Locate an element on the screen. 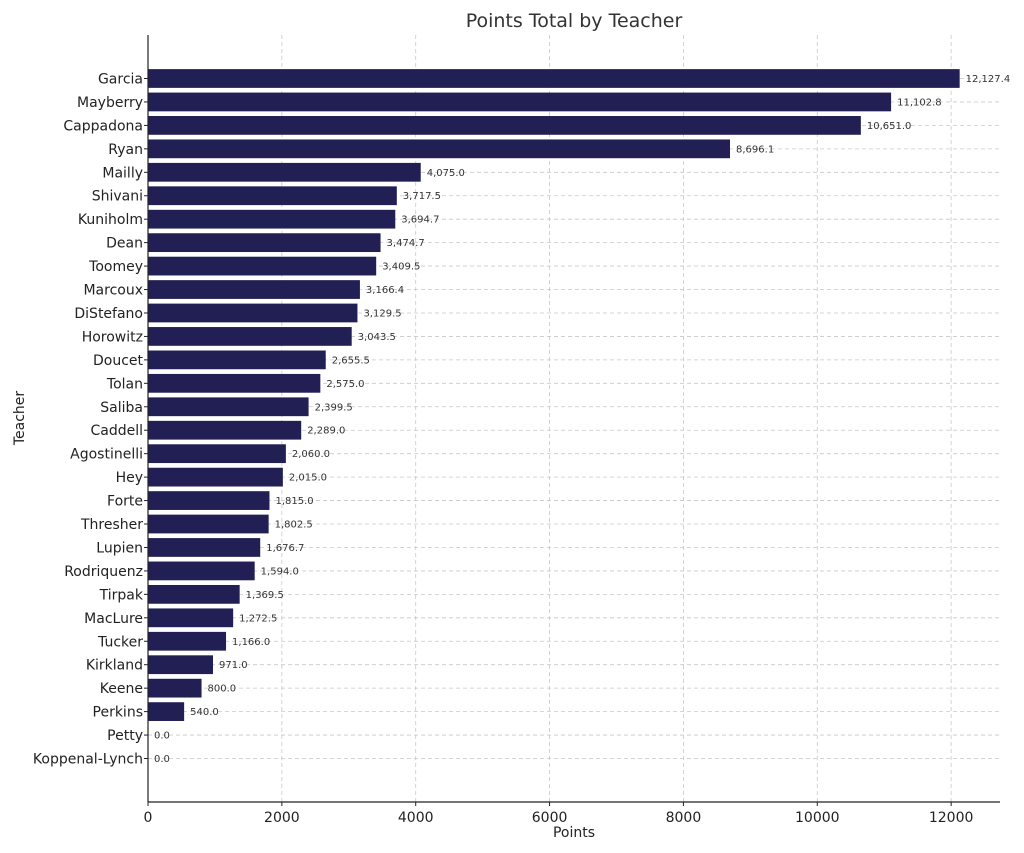 This screenshot has height=853, width=1024. category-label: Rodriquenz is located at coordinates (103, 572).